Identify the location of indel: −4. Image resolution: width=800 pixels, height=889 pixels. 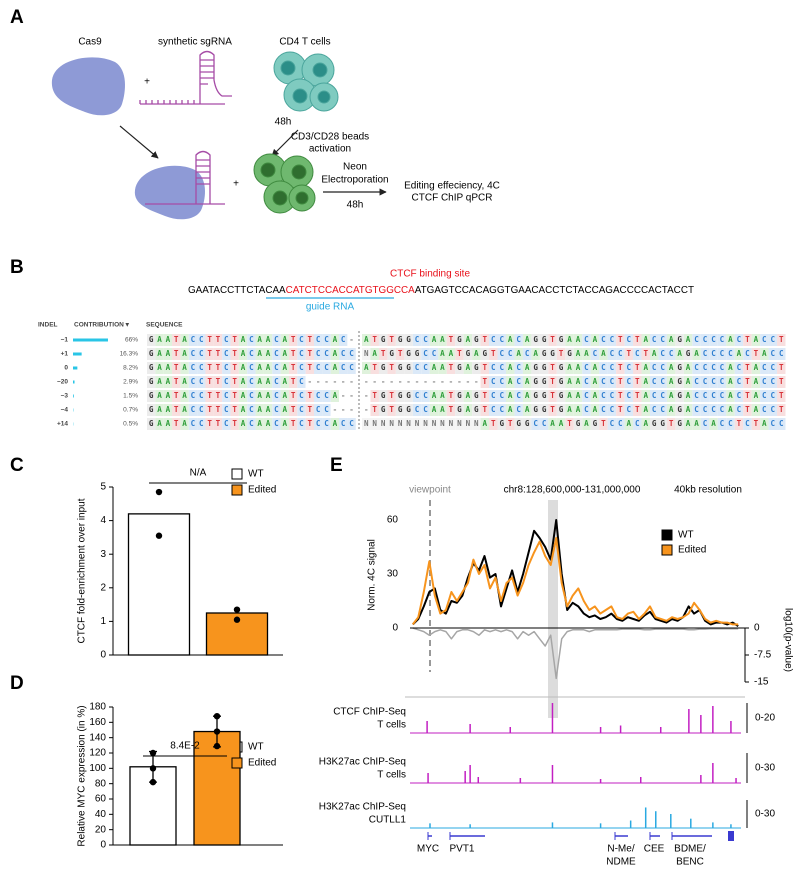
(65, 410).